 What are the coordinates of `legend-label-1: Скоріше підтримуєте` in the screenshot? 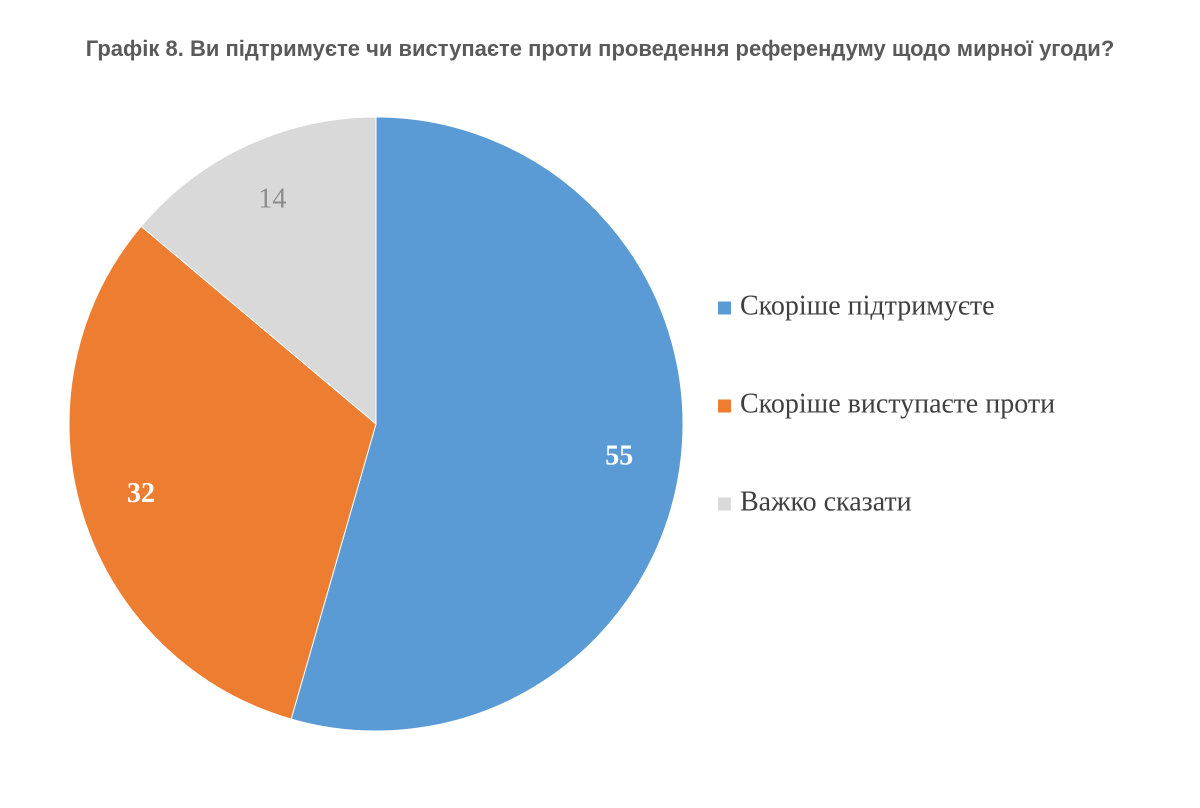 It's located at (867, 305).